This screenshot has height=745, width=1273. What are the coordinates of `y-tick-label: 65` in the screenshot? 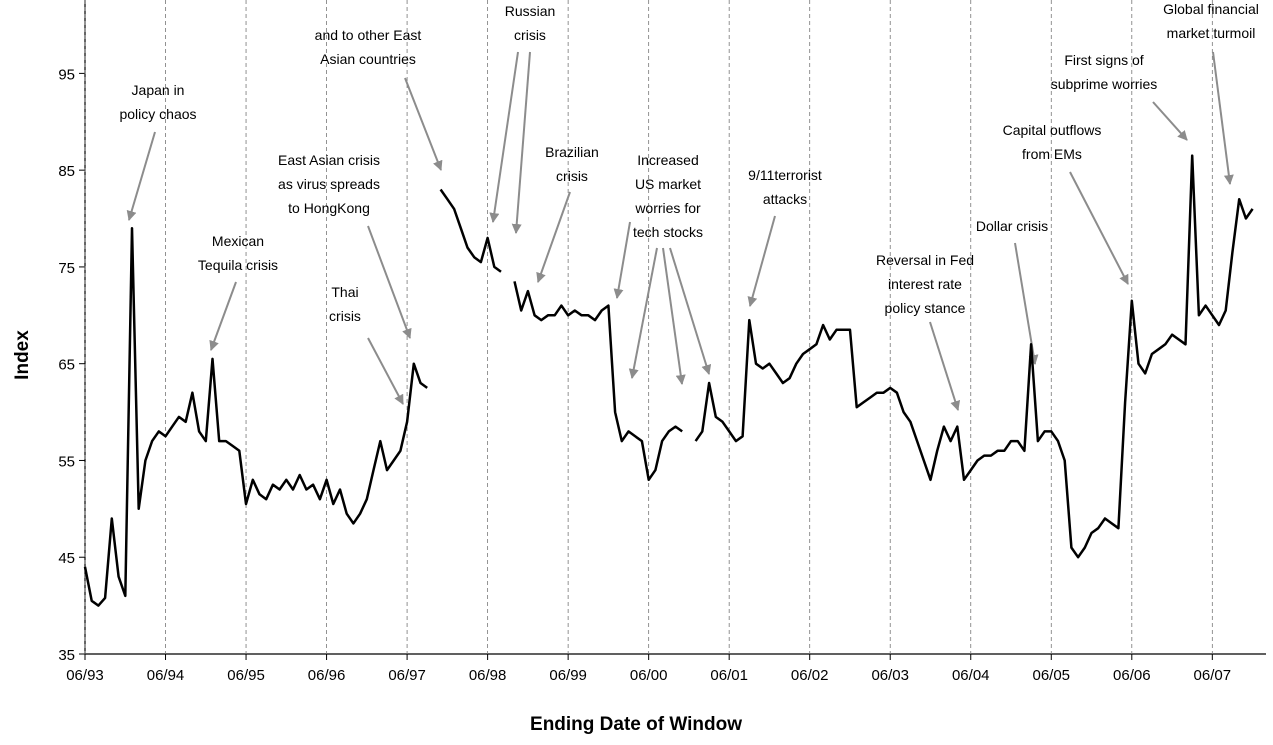 It's located at (66, 365).